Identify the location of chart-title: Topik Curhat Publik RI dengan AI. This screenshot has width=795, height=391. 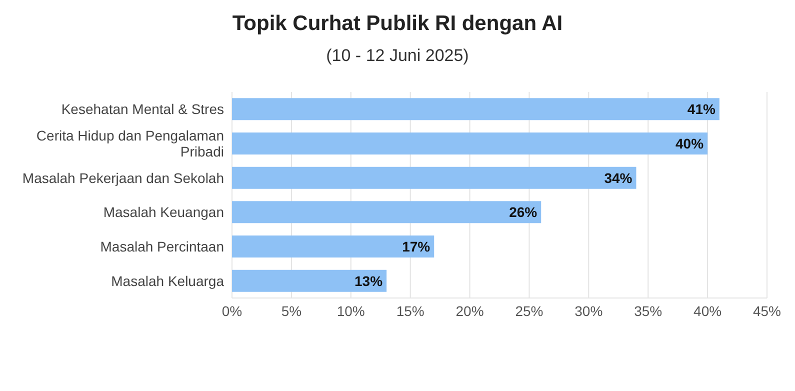
(397, 24).